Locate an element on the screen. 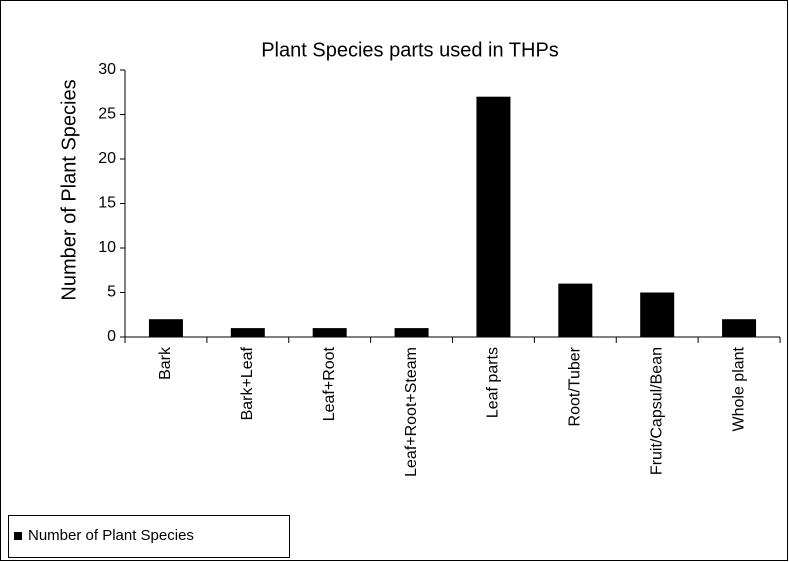  legend-label: Number of Plant Species is located at coordinates (111, 535).